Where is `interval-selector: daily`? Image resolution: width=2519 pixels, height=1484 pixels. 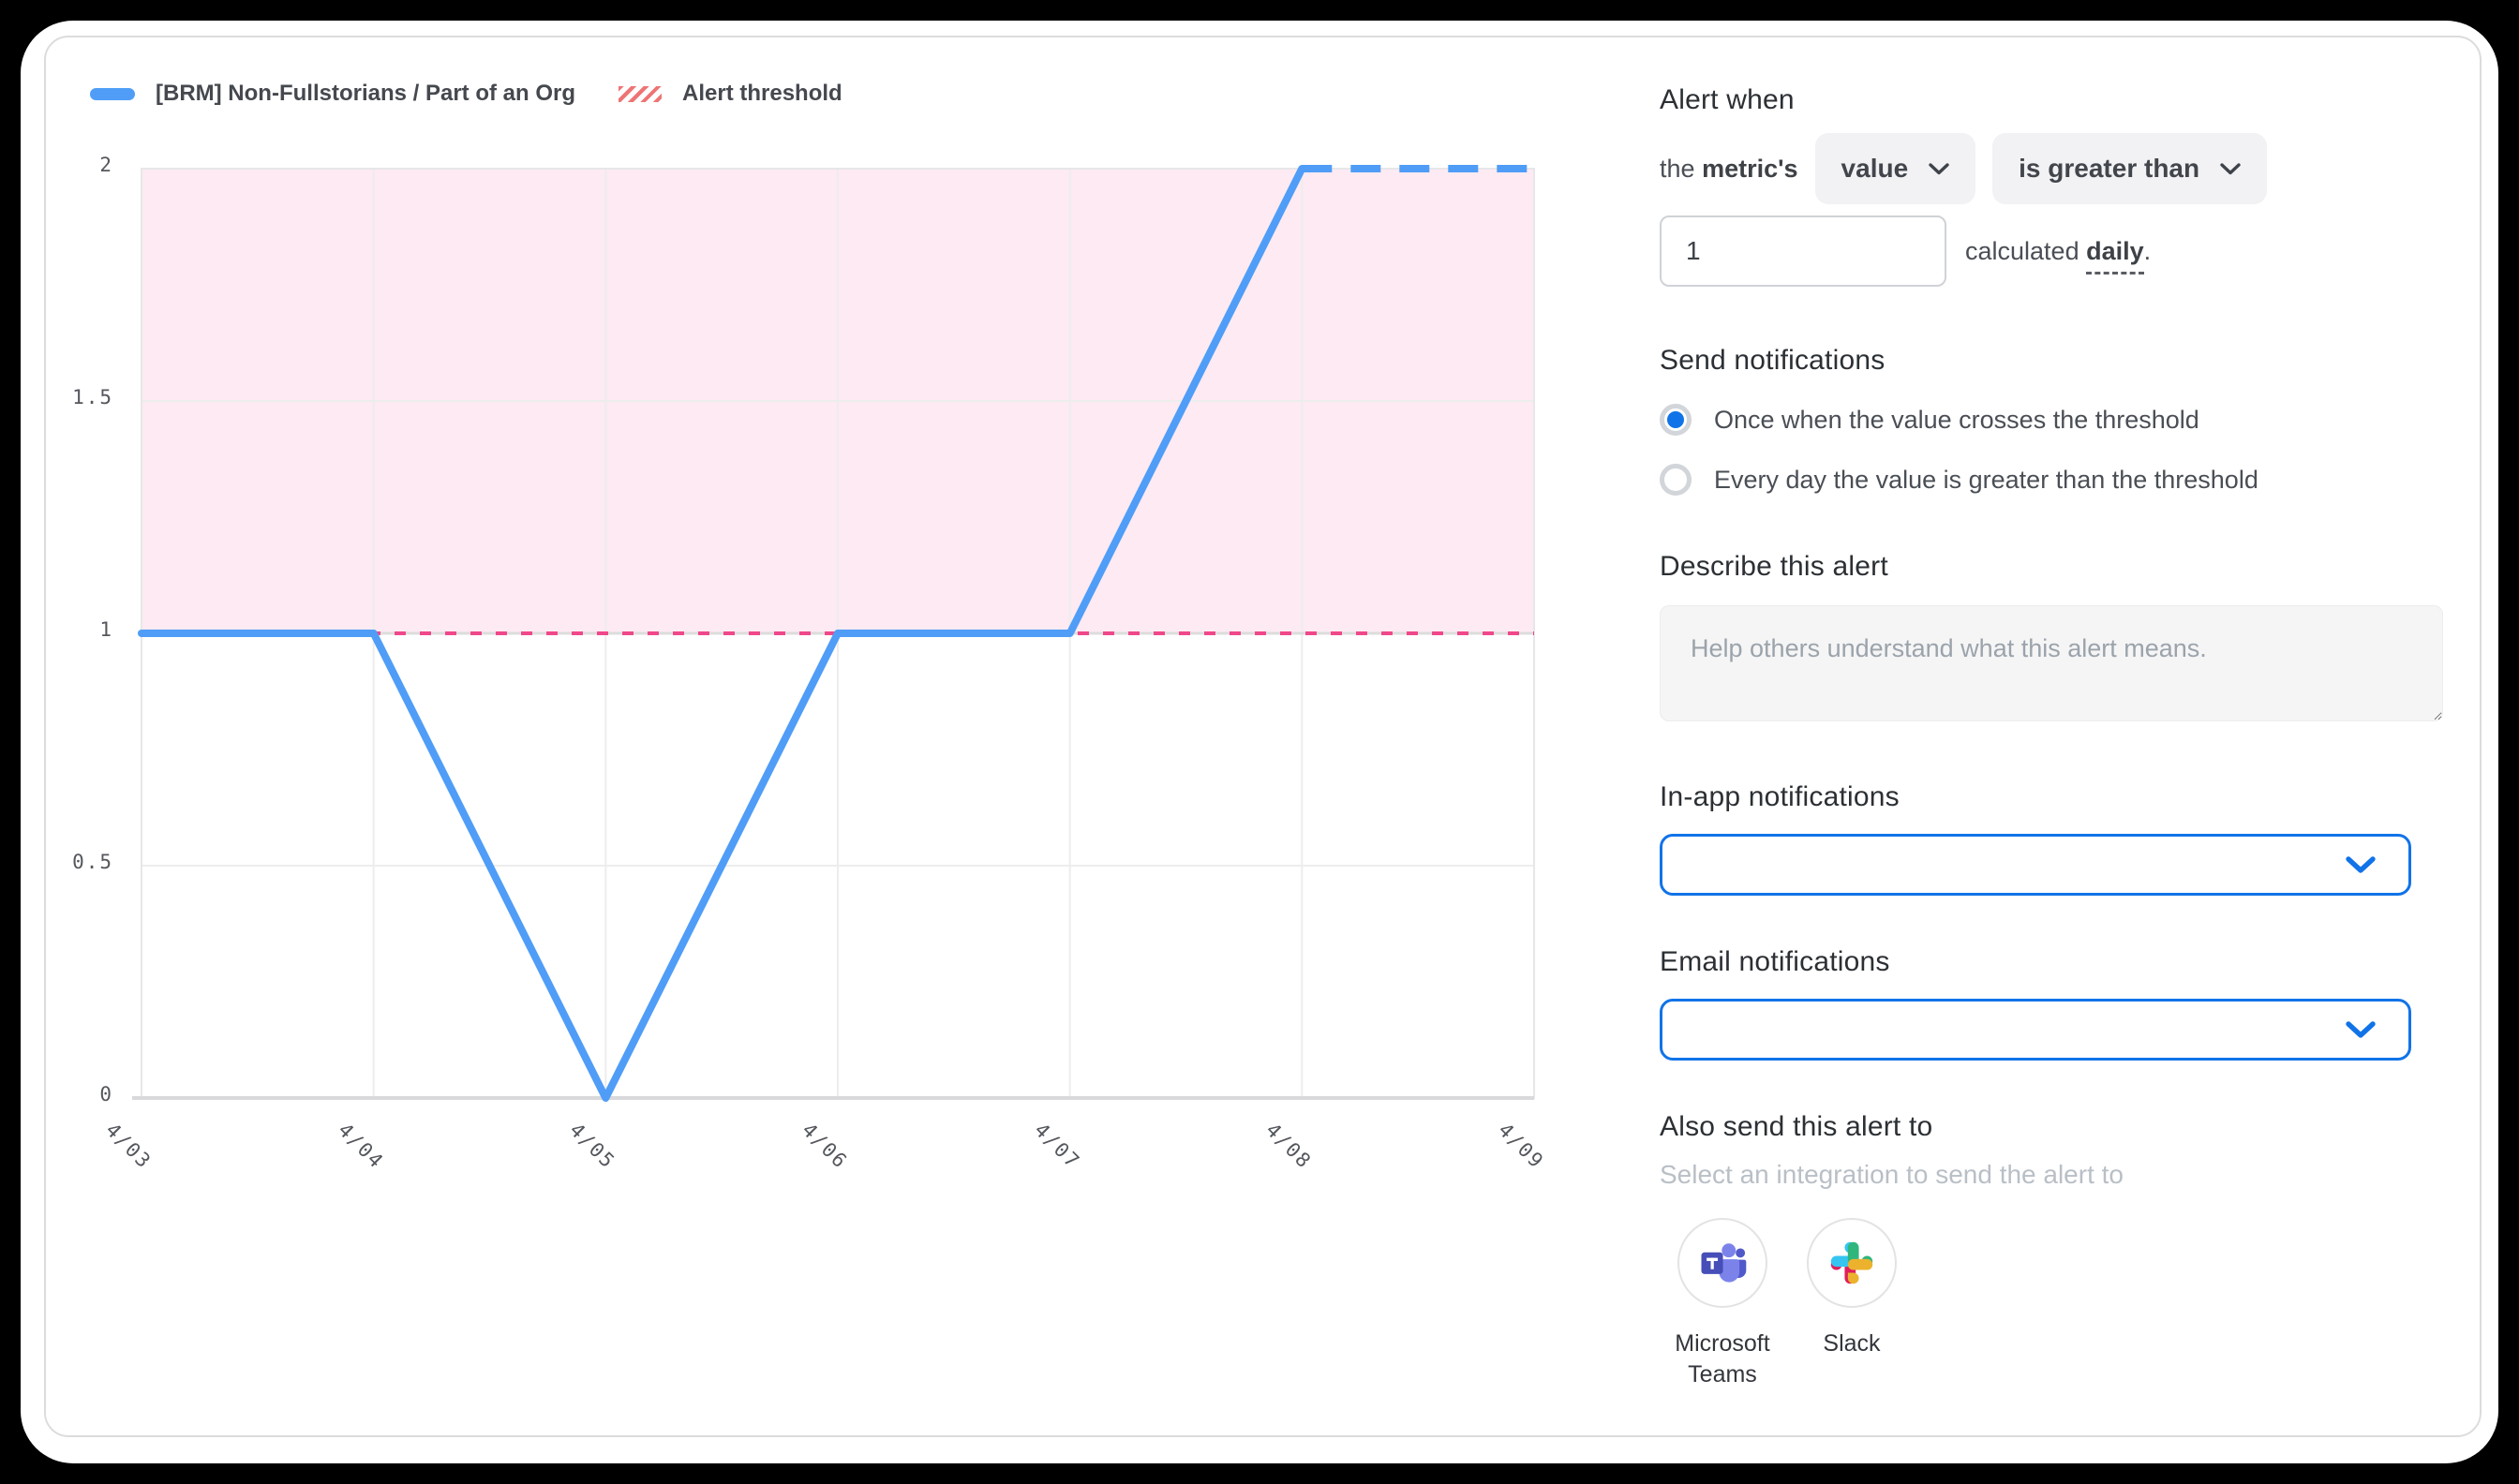 interval-selector: daily is located at coordinates (2115, 255).